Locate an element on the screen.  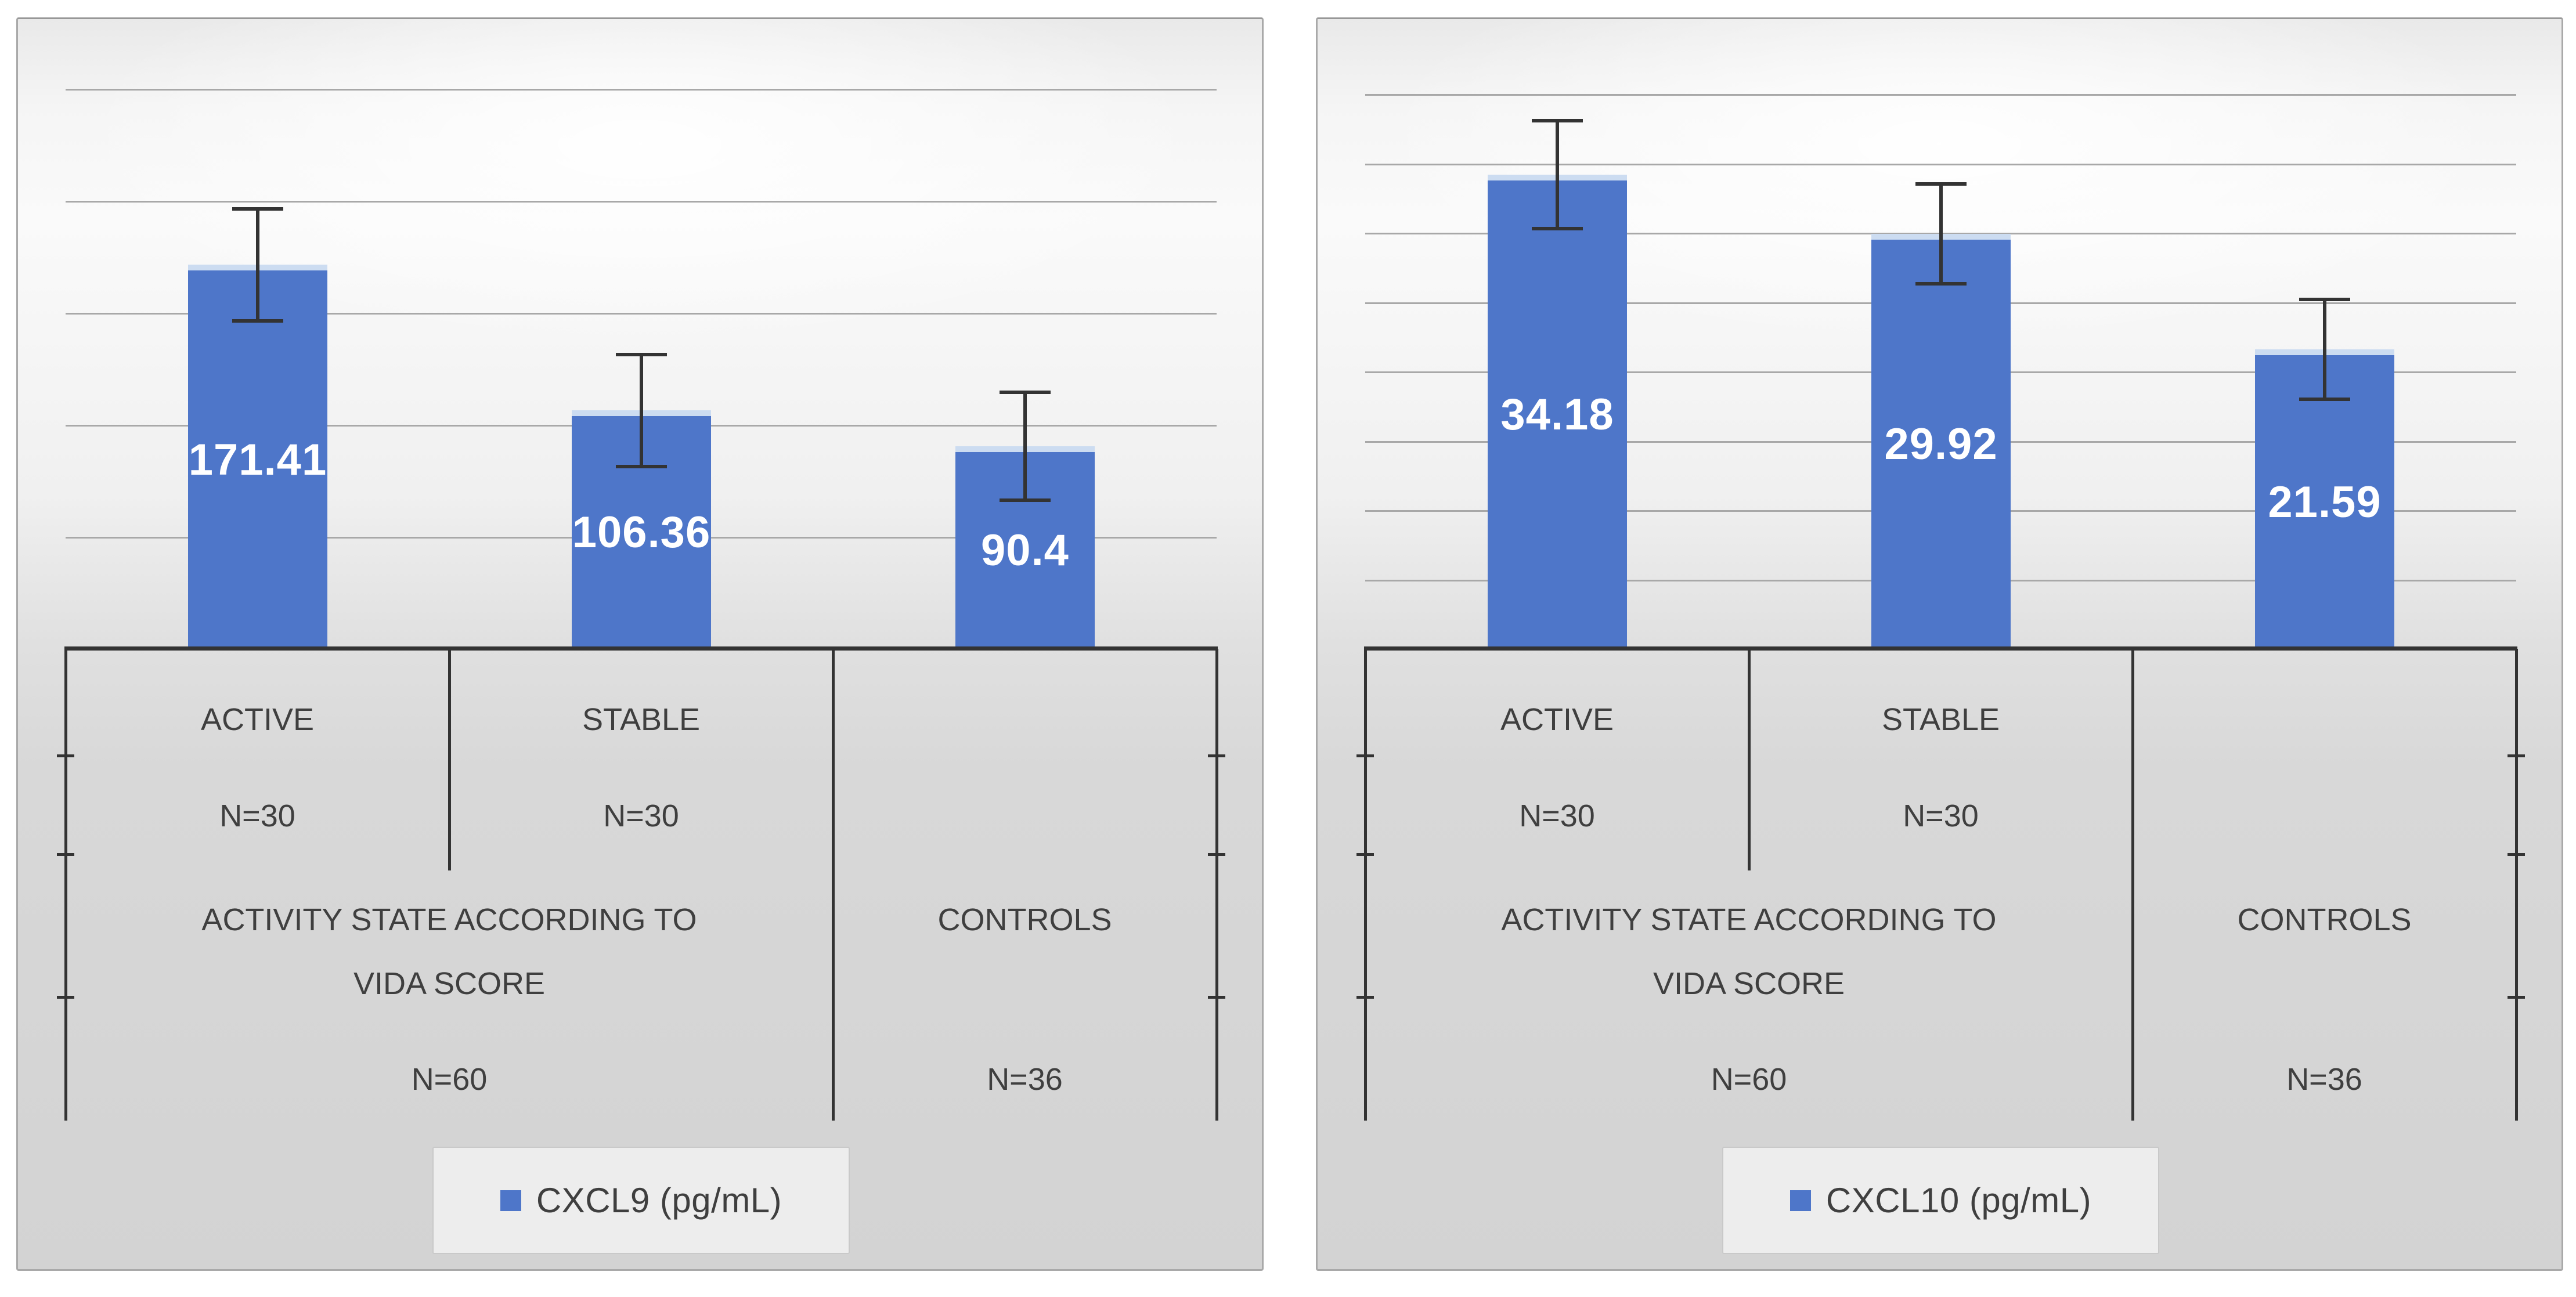
bar-value-label: 21.59 is located at coordinates (2325, 502).